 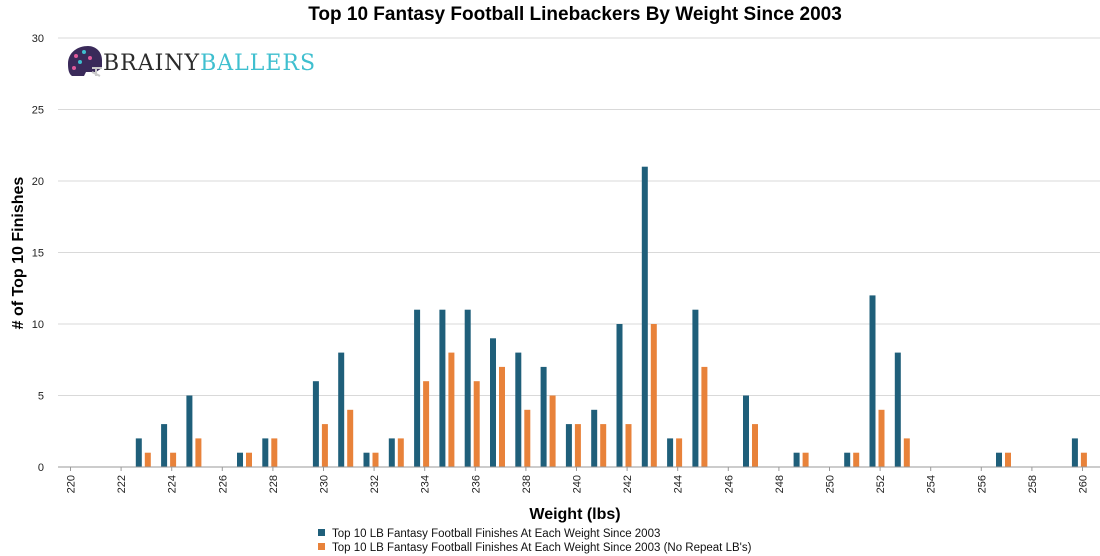 What do you see at coordinates (1084, 484) in the screenshot?
I see `x-tick-label: 260` at bounding box center [1084, 484].